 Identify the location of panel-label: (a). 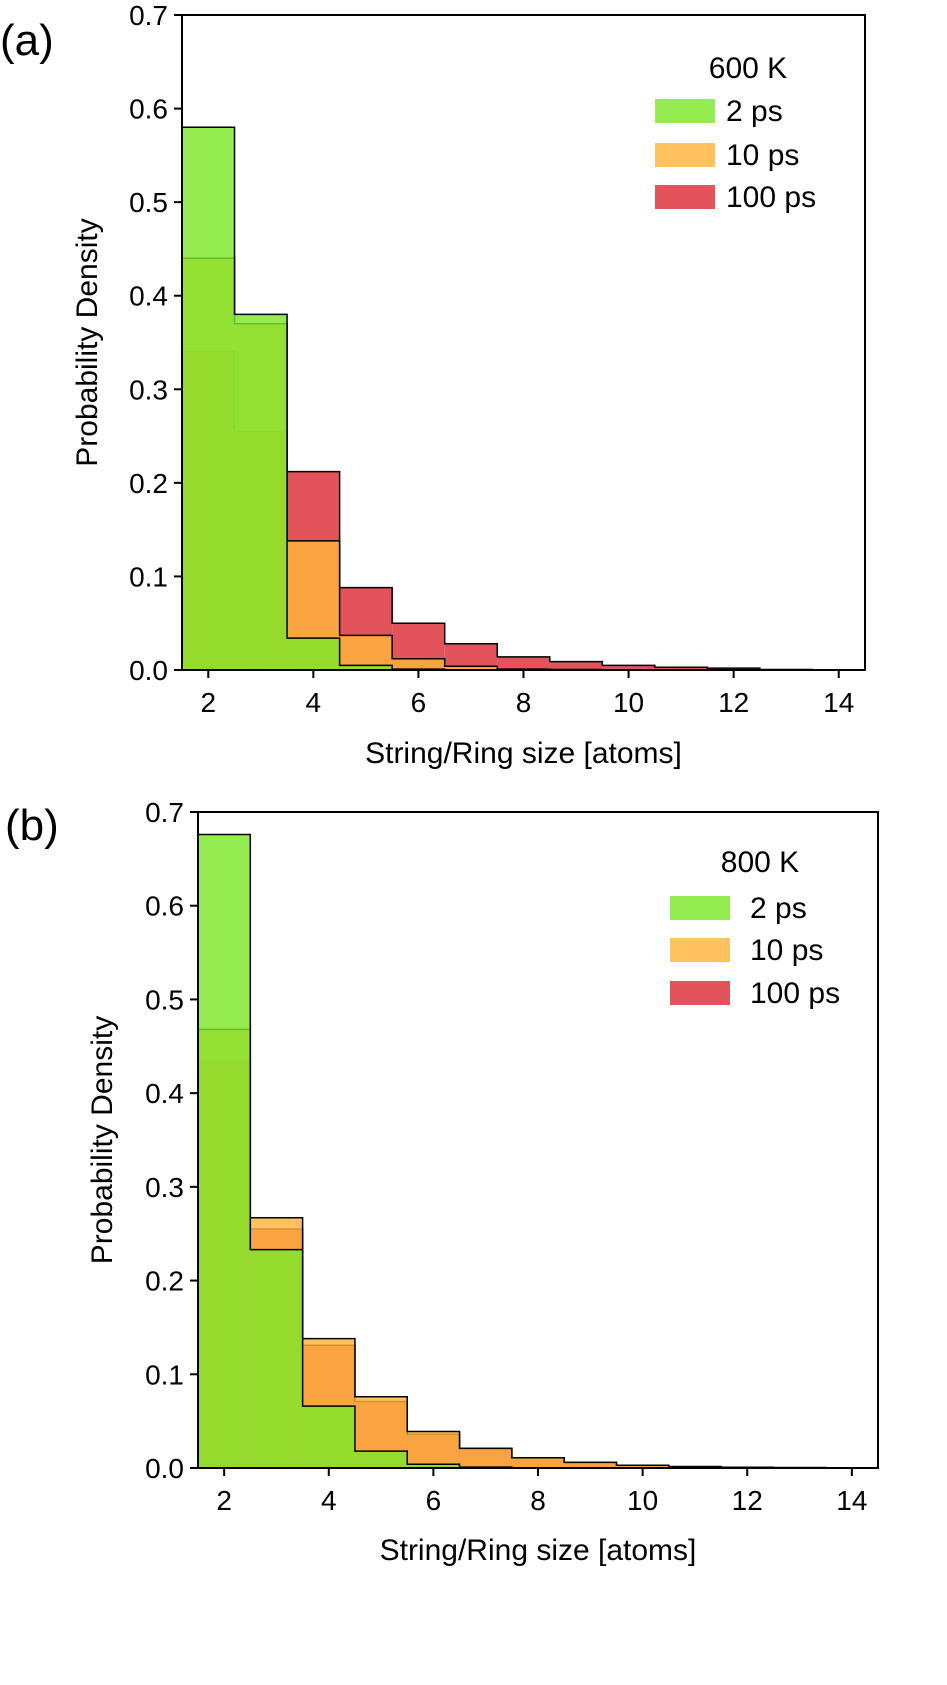
(27, 40).